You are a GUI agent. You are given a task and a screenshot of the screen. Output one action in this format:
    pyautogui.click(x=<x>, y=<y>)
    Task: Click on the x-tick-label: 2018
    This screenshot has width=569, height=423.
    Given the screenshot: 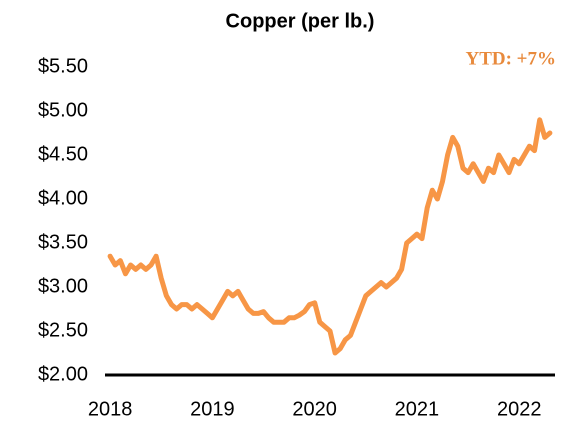 What is the action you would take?
    pyautogui.click(x=110, y=409)
    